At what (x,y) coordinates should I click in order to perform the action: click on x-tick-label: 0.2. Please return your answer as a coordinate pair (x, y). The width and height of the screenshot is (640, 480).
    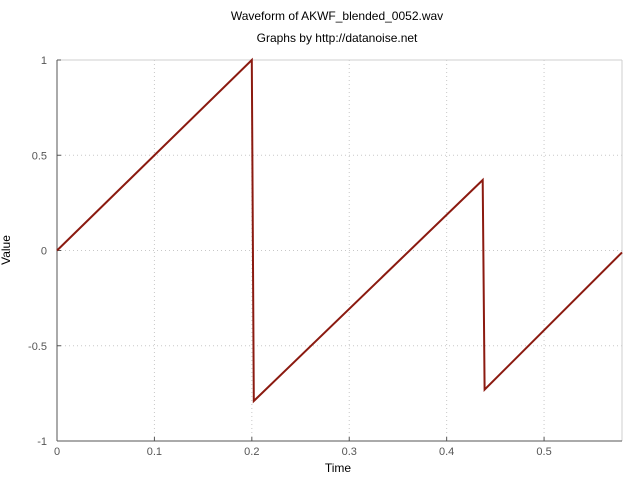
    Looking at the image, I should click on (251, 452).